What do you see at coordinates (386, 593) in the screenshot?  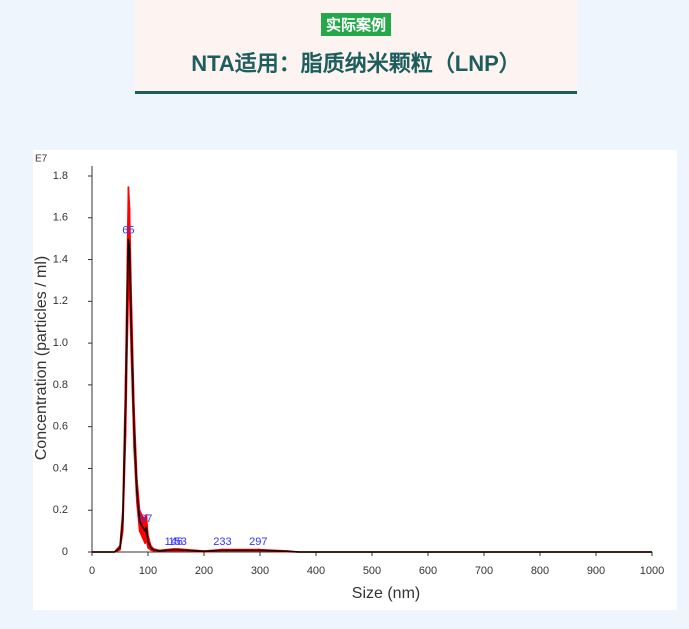 I see `x-axis-label: Size (nm)` at bounding box center [386, 593].